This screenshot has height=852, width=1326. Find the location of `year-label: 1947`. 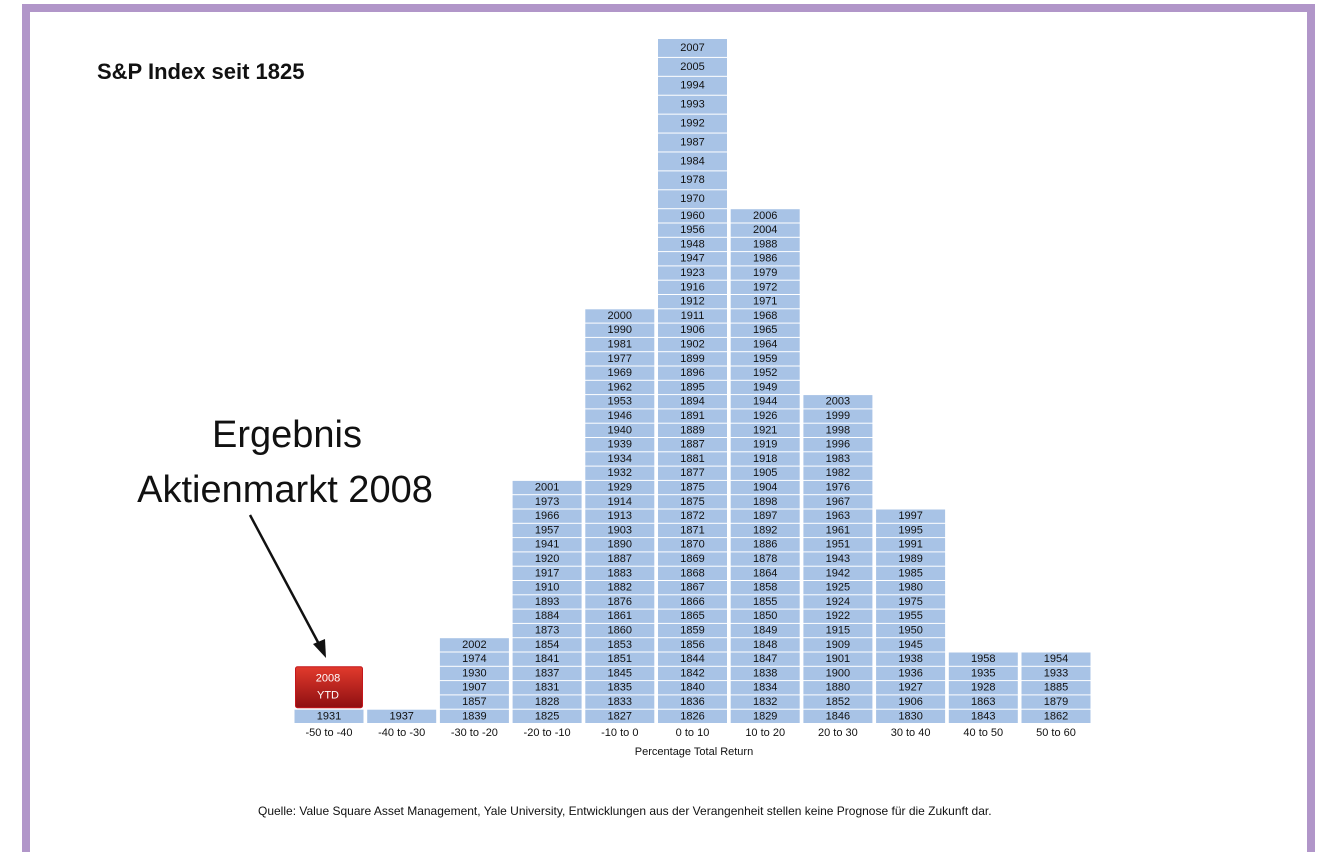

year-label: 1947 is located at coordinates (692, 259).